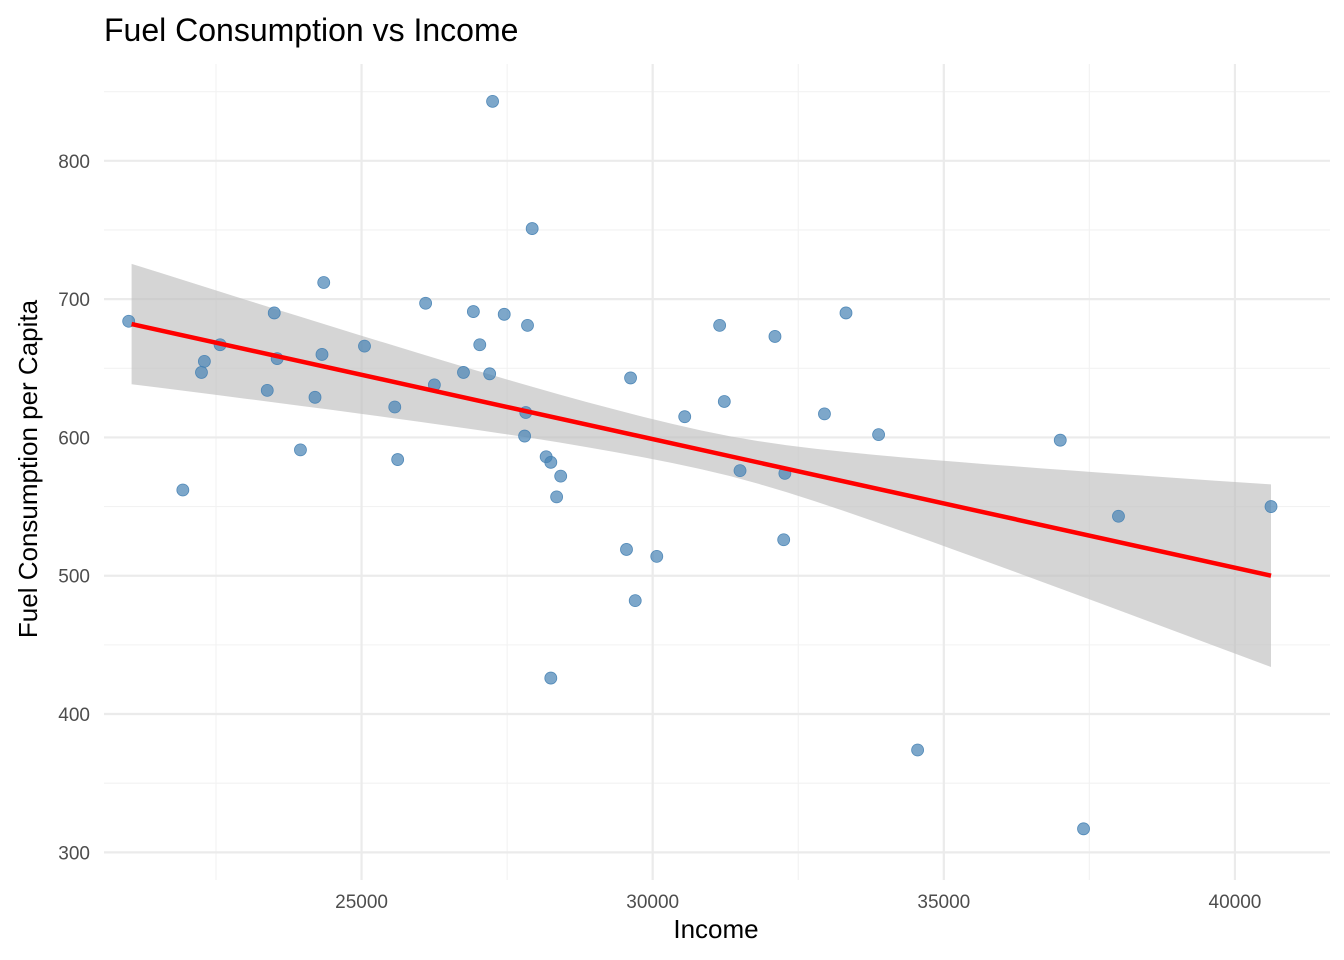  Describe the element at coordinates (715, 929) in the screenshot. I see `x-axis-title: Income` at that location.